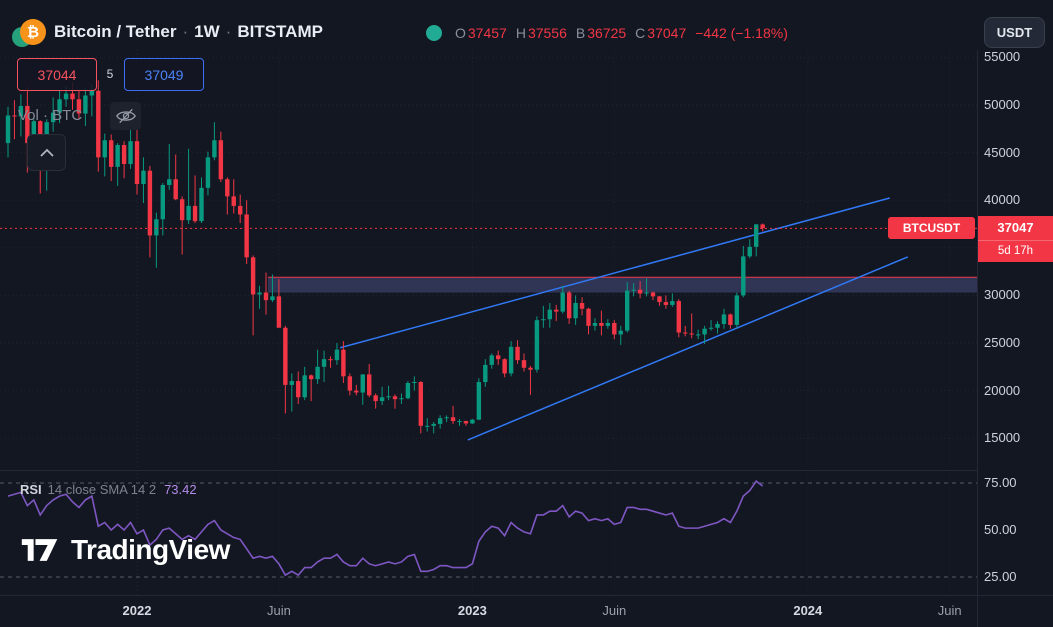 The image size is (1053, 627). Describe the element at coordinates (50, 115) in the screenshot. I see `volume-indicator-label: Vol · BTC` at that location.